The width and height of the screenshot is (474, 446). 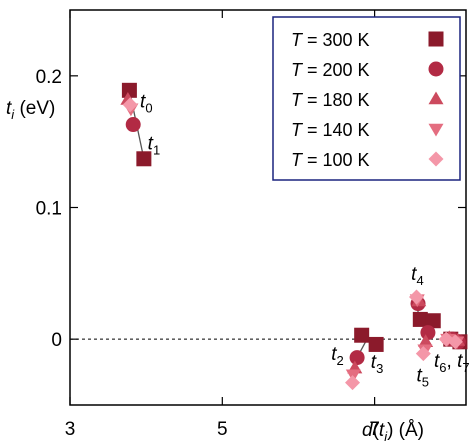 What do you see at coordinates (49, 209) in the screenshot?
I see `y-tick-label: 0.1` at bounding box center [49, 209].